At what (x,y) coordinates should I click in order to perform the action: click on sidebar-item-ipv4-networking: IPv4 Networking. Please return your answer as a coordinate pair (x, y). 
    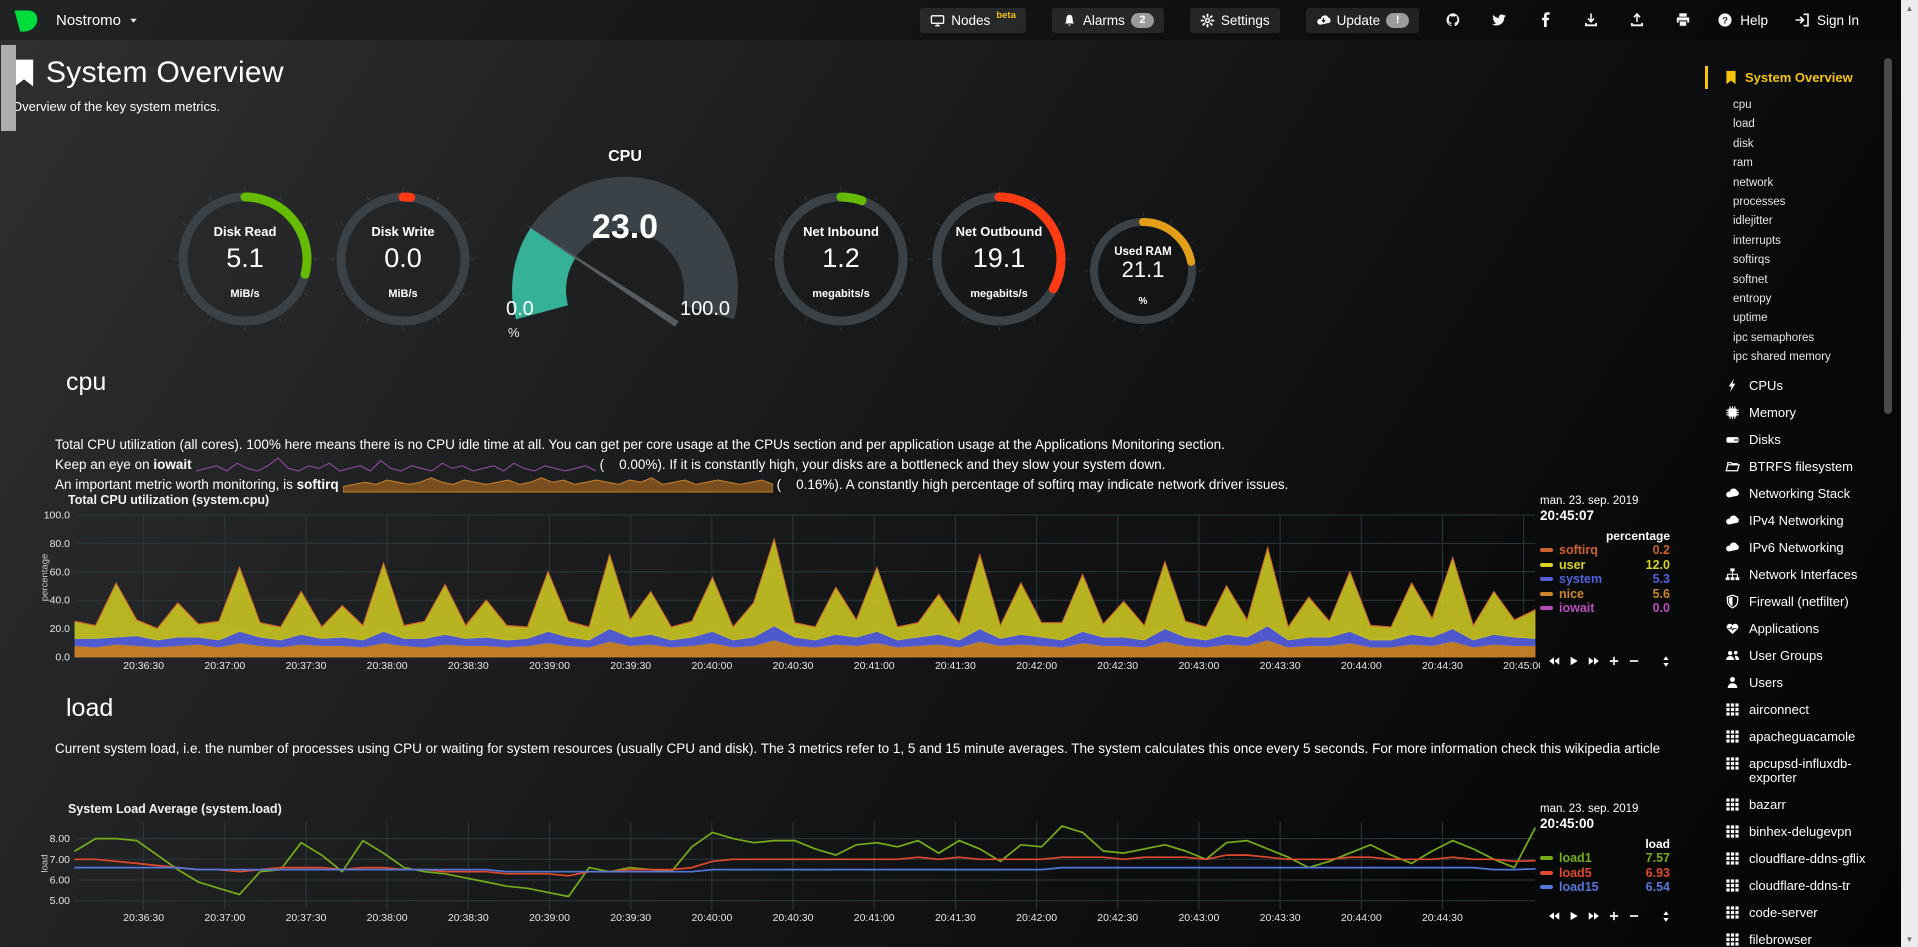
    Looking at the image, I should click on (1795, 520).